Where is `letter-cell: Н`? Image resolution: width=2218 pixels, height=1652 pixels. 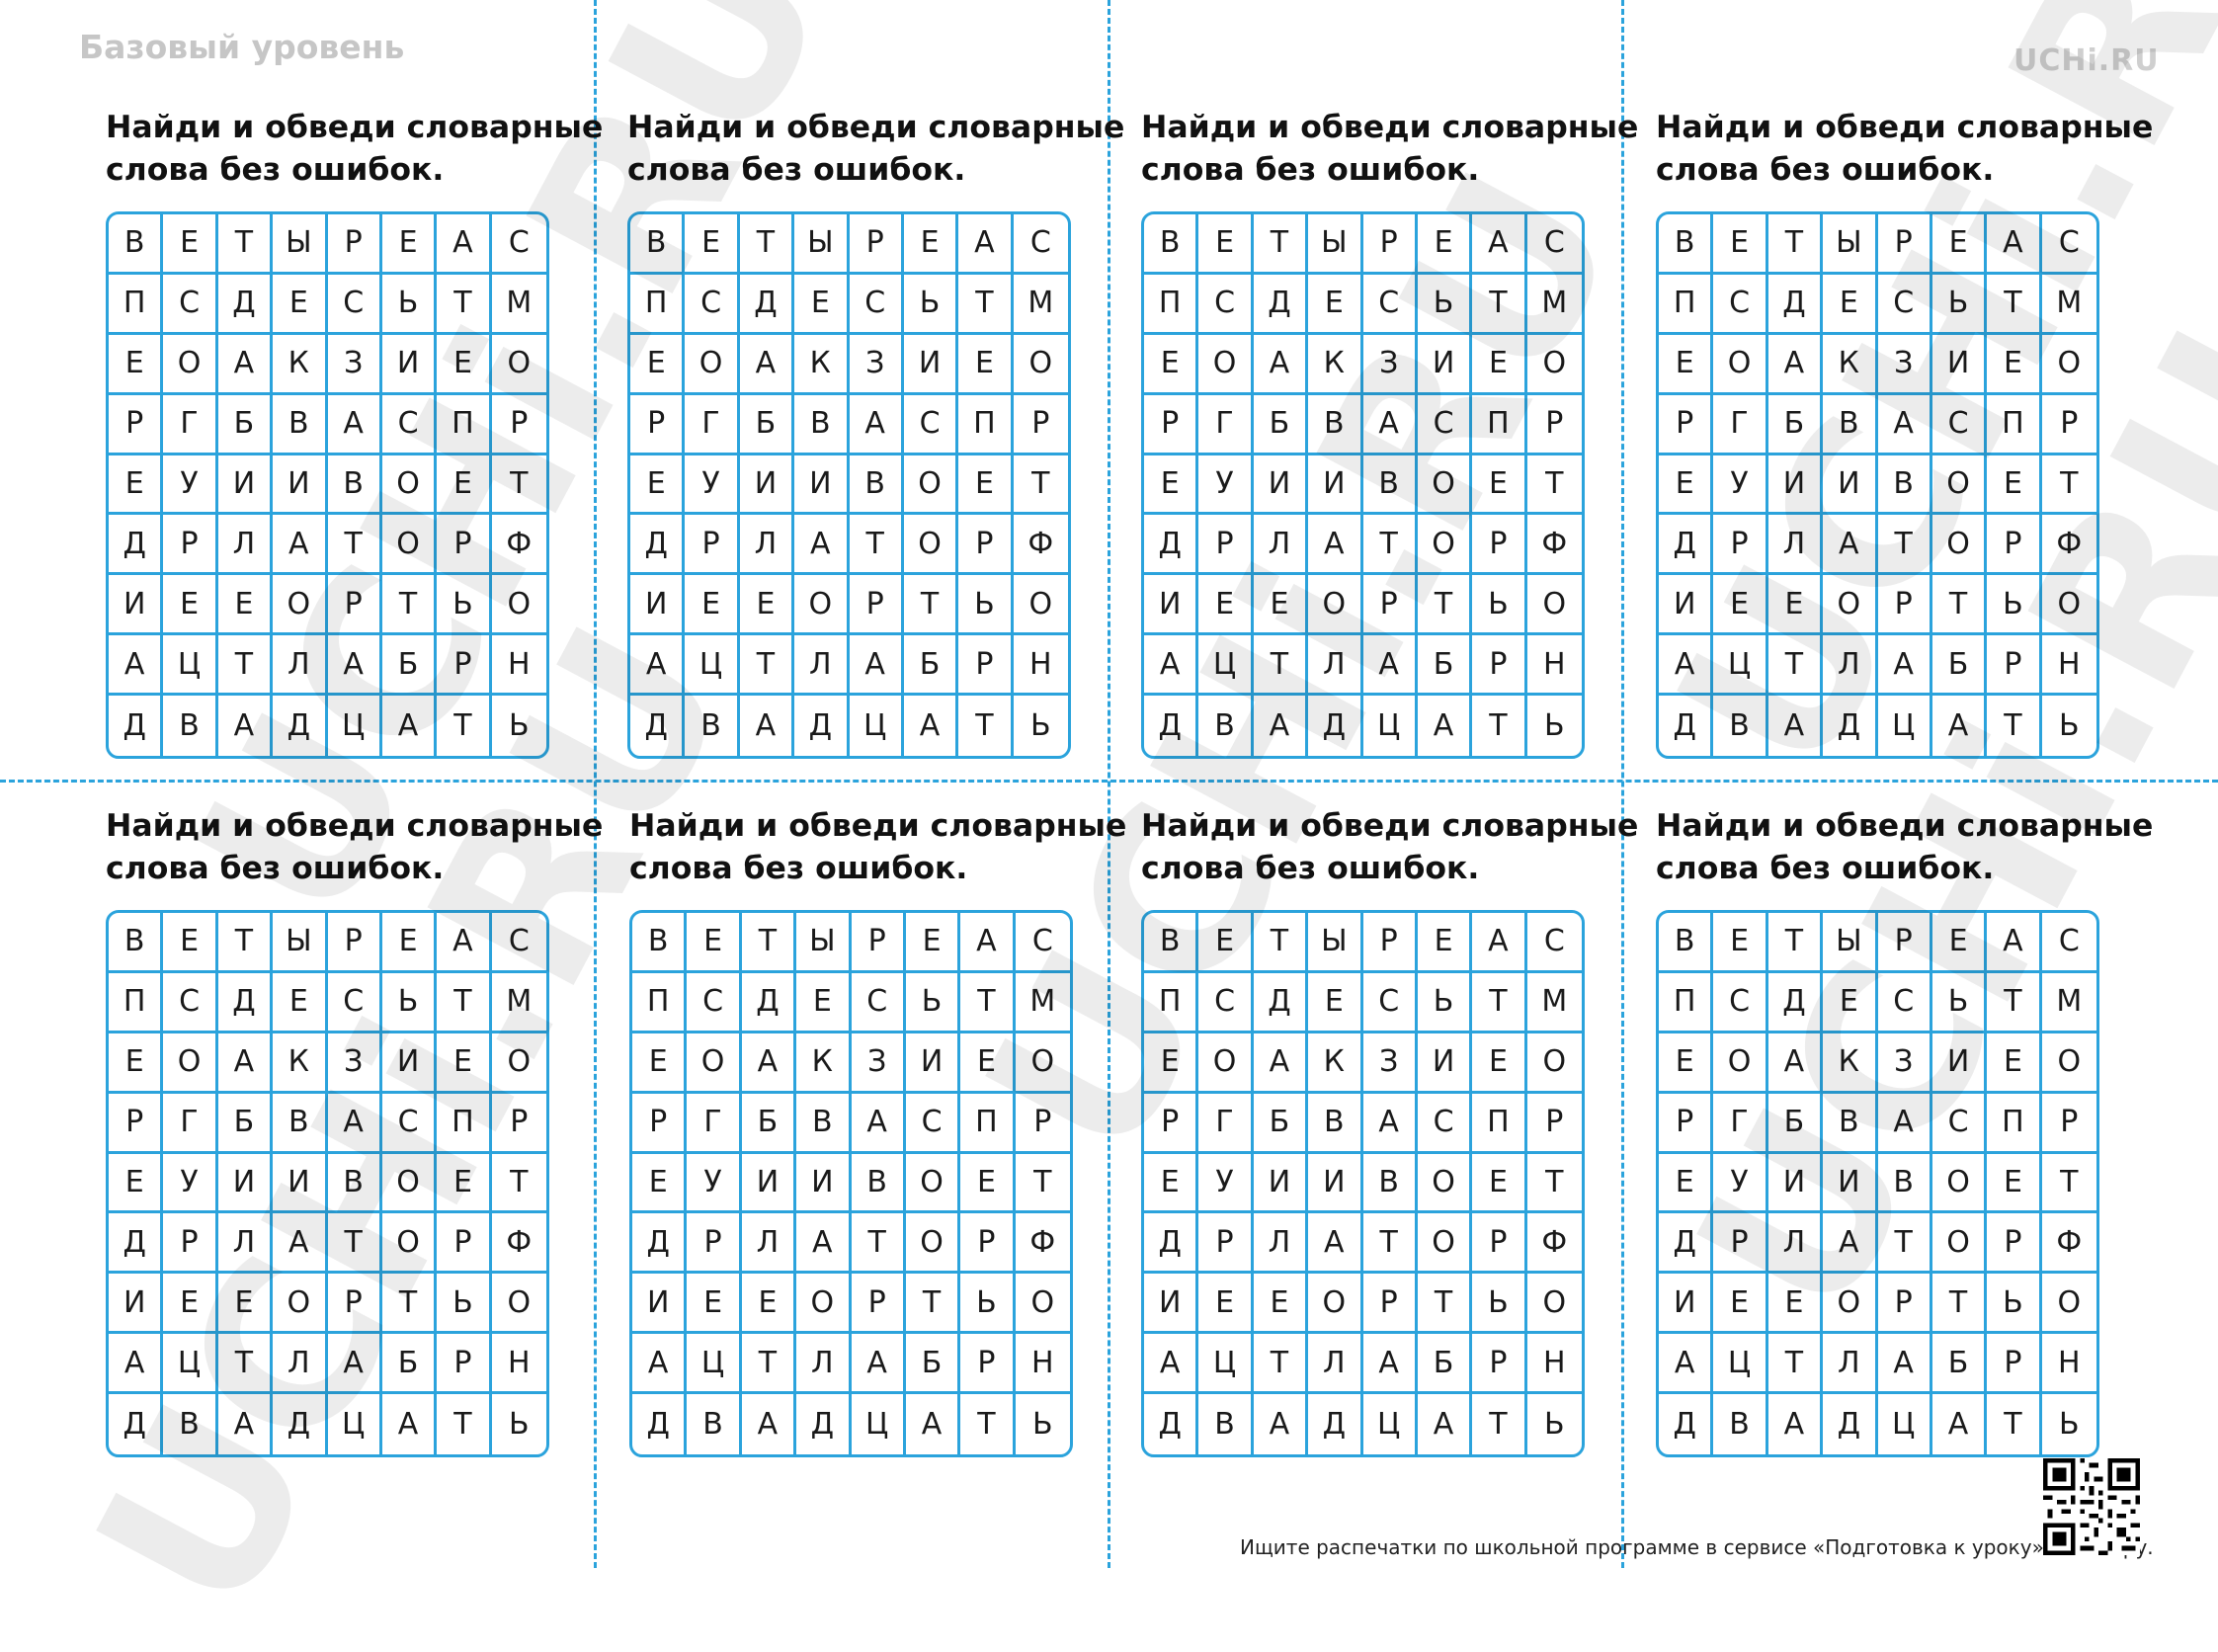 letter-cell: Н is located at coordinates (1554, 1364).